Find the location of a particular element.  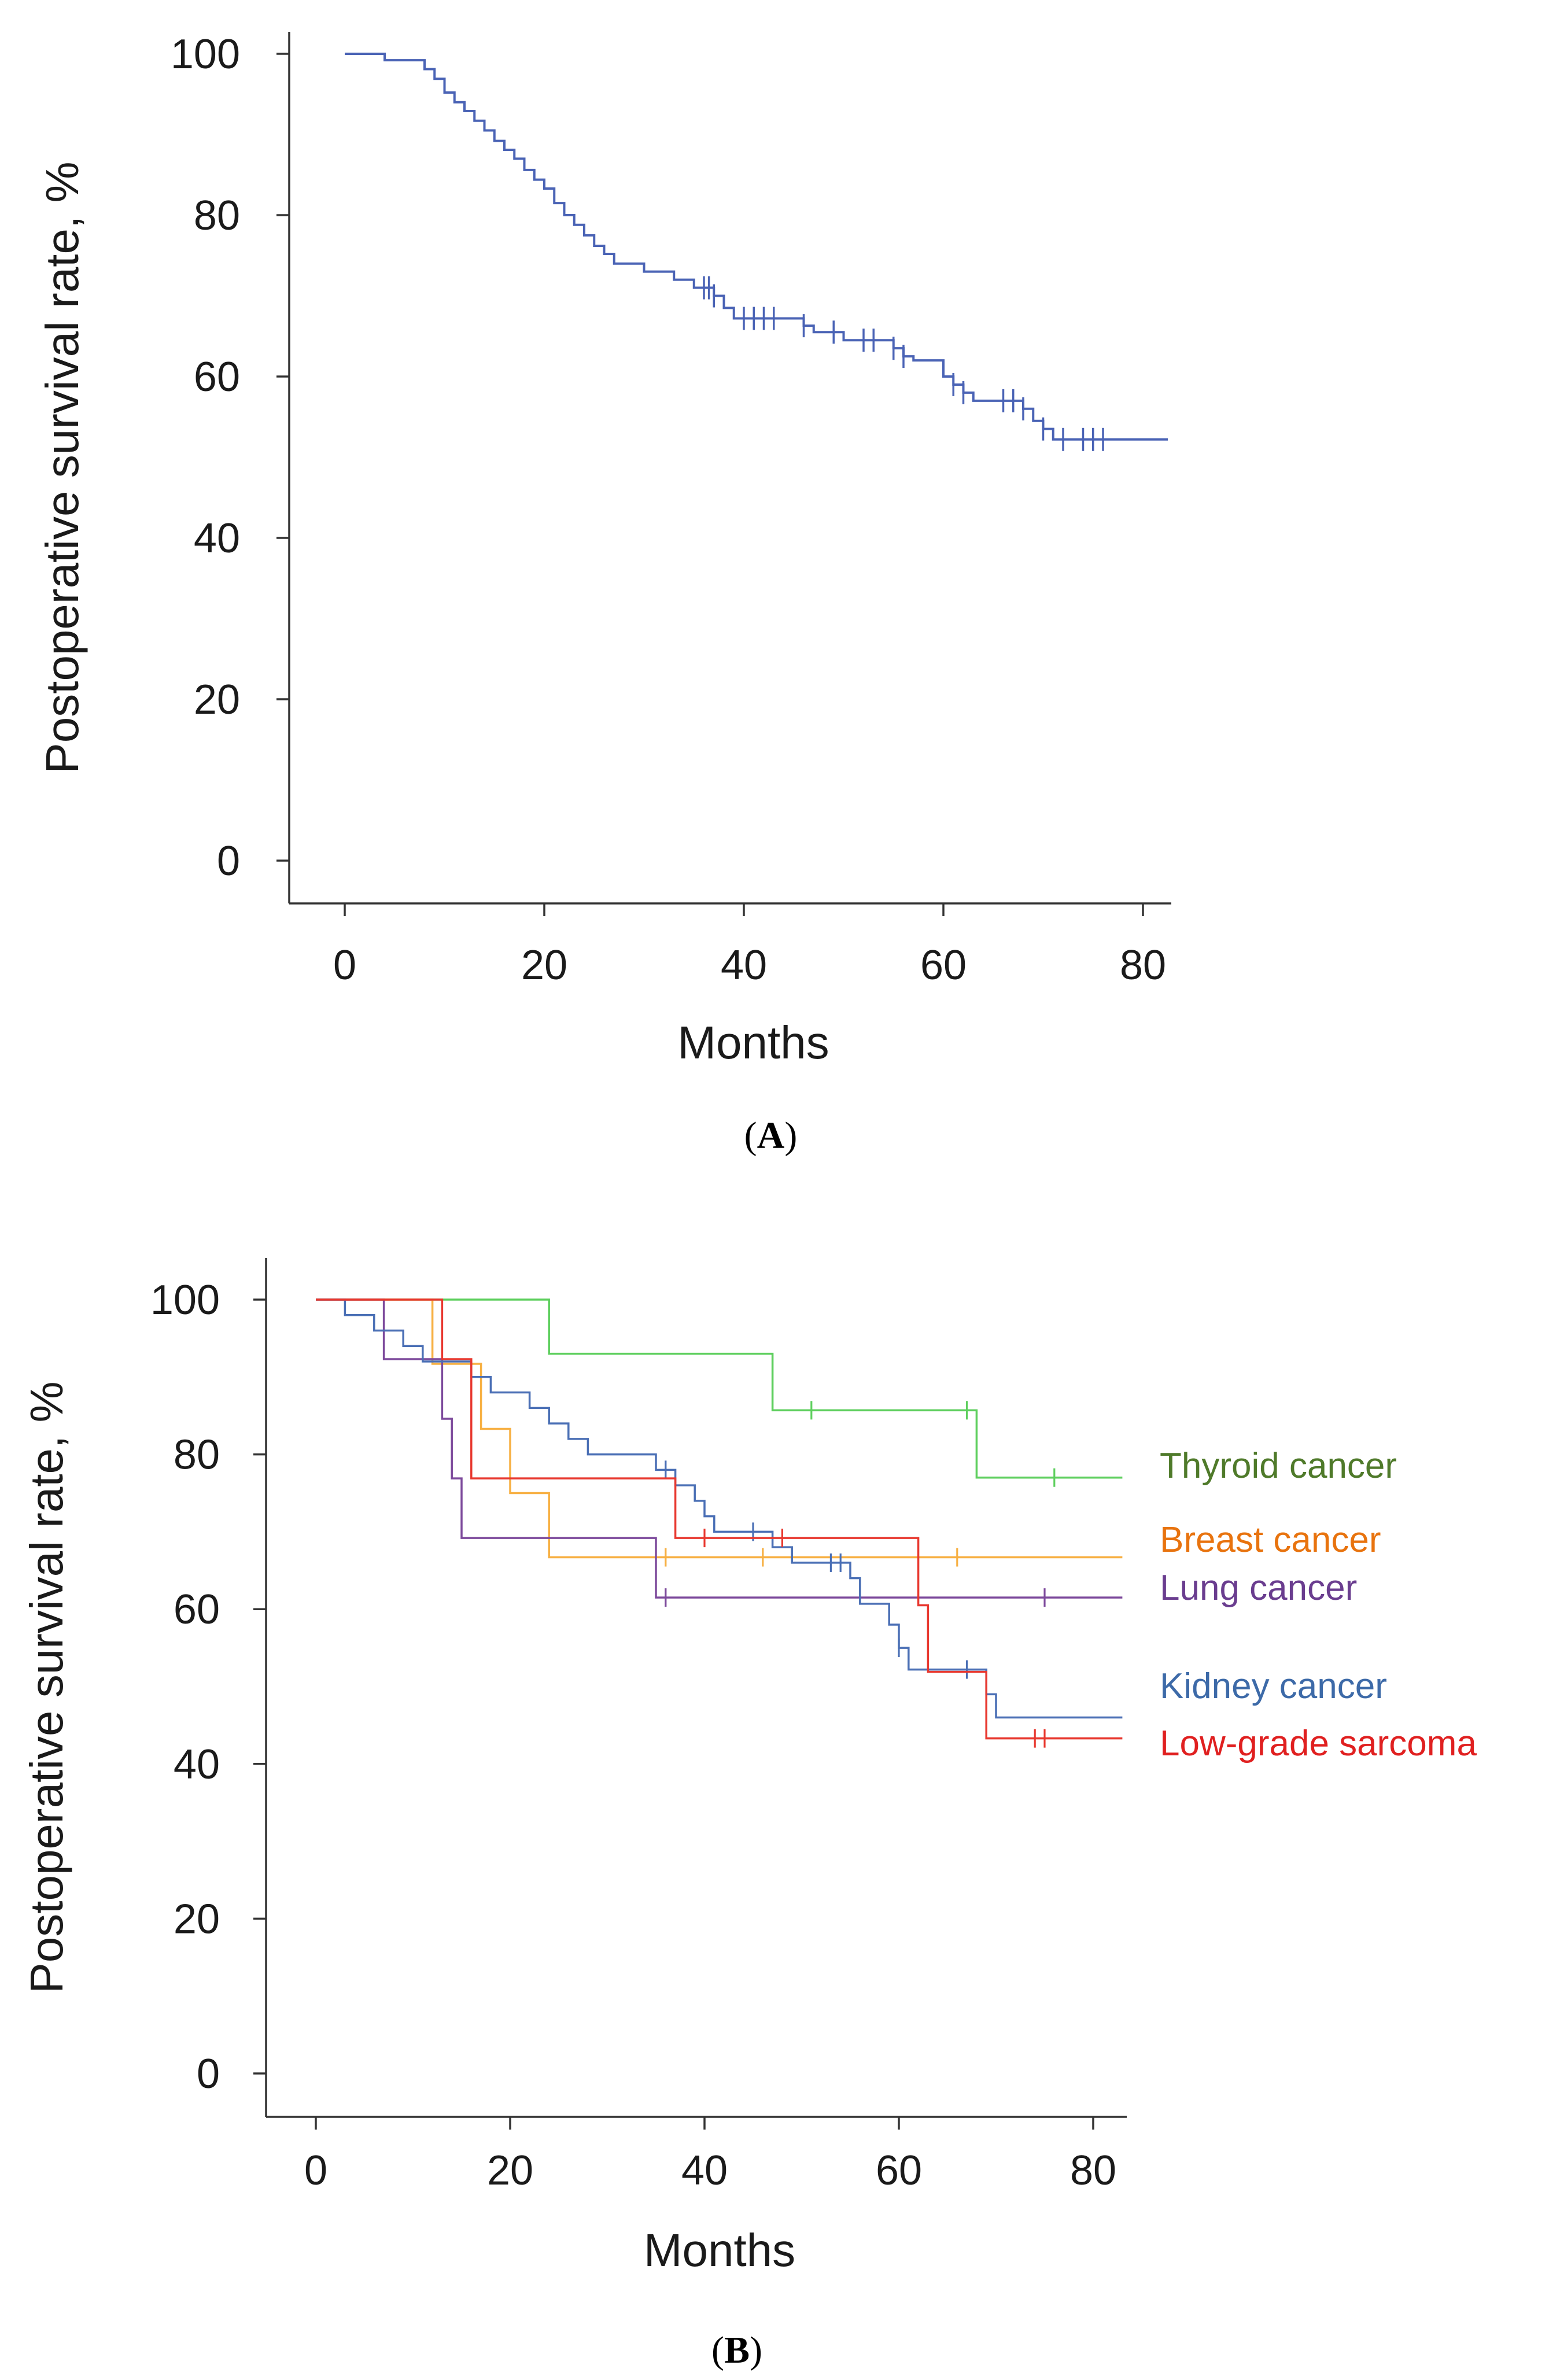

series-lung-cancer is located at coordinates (719, 1453).